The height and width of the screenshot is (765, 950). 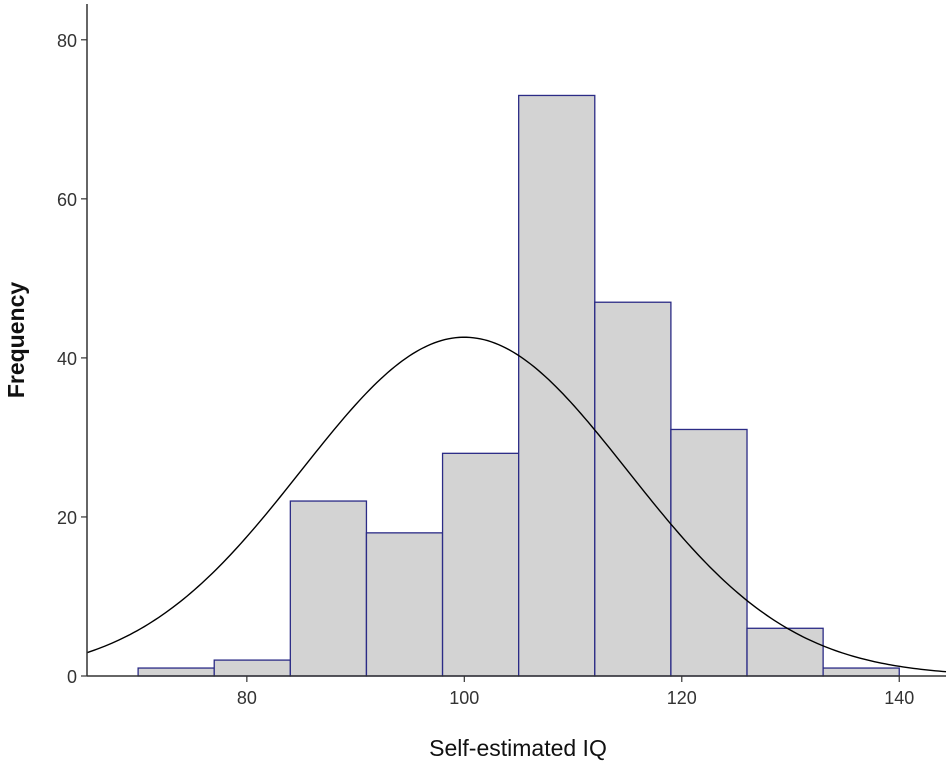 I want to click on y-axis-ticks: 0 20 40 60 80, so click(x=72, y=359).